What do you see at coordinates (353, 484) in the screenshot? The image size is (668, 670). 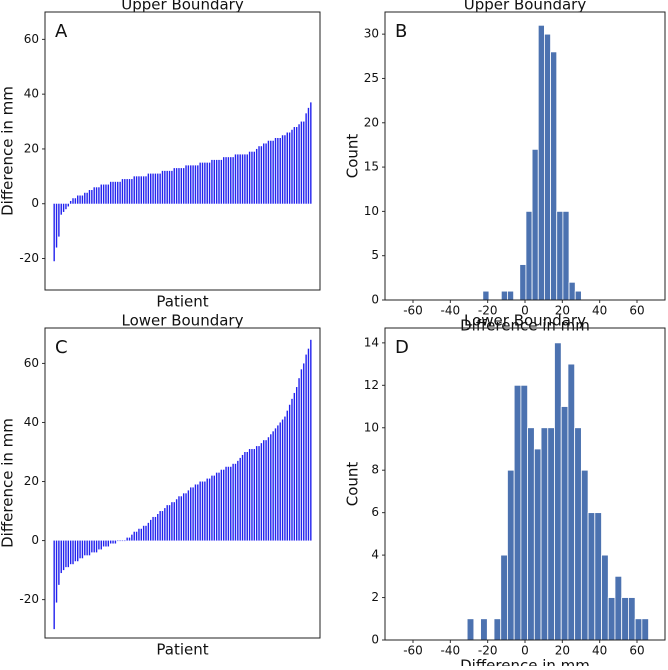 I see `y-axis-label: Count` at bounding box center [353, 484].